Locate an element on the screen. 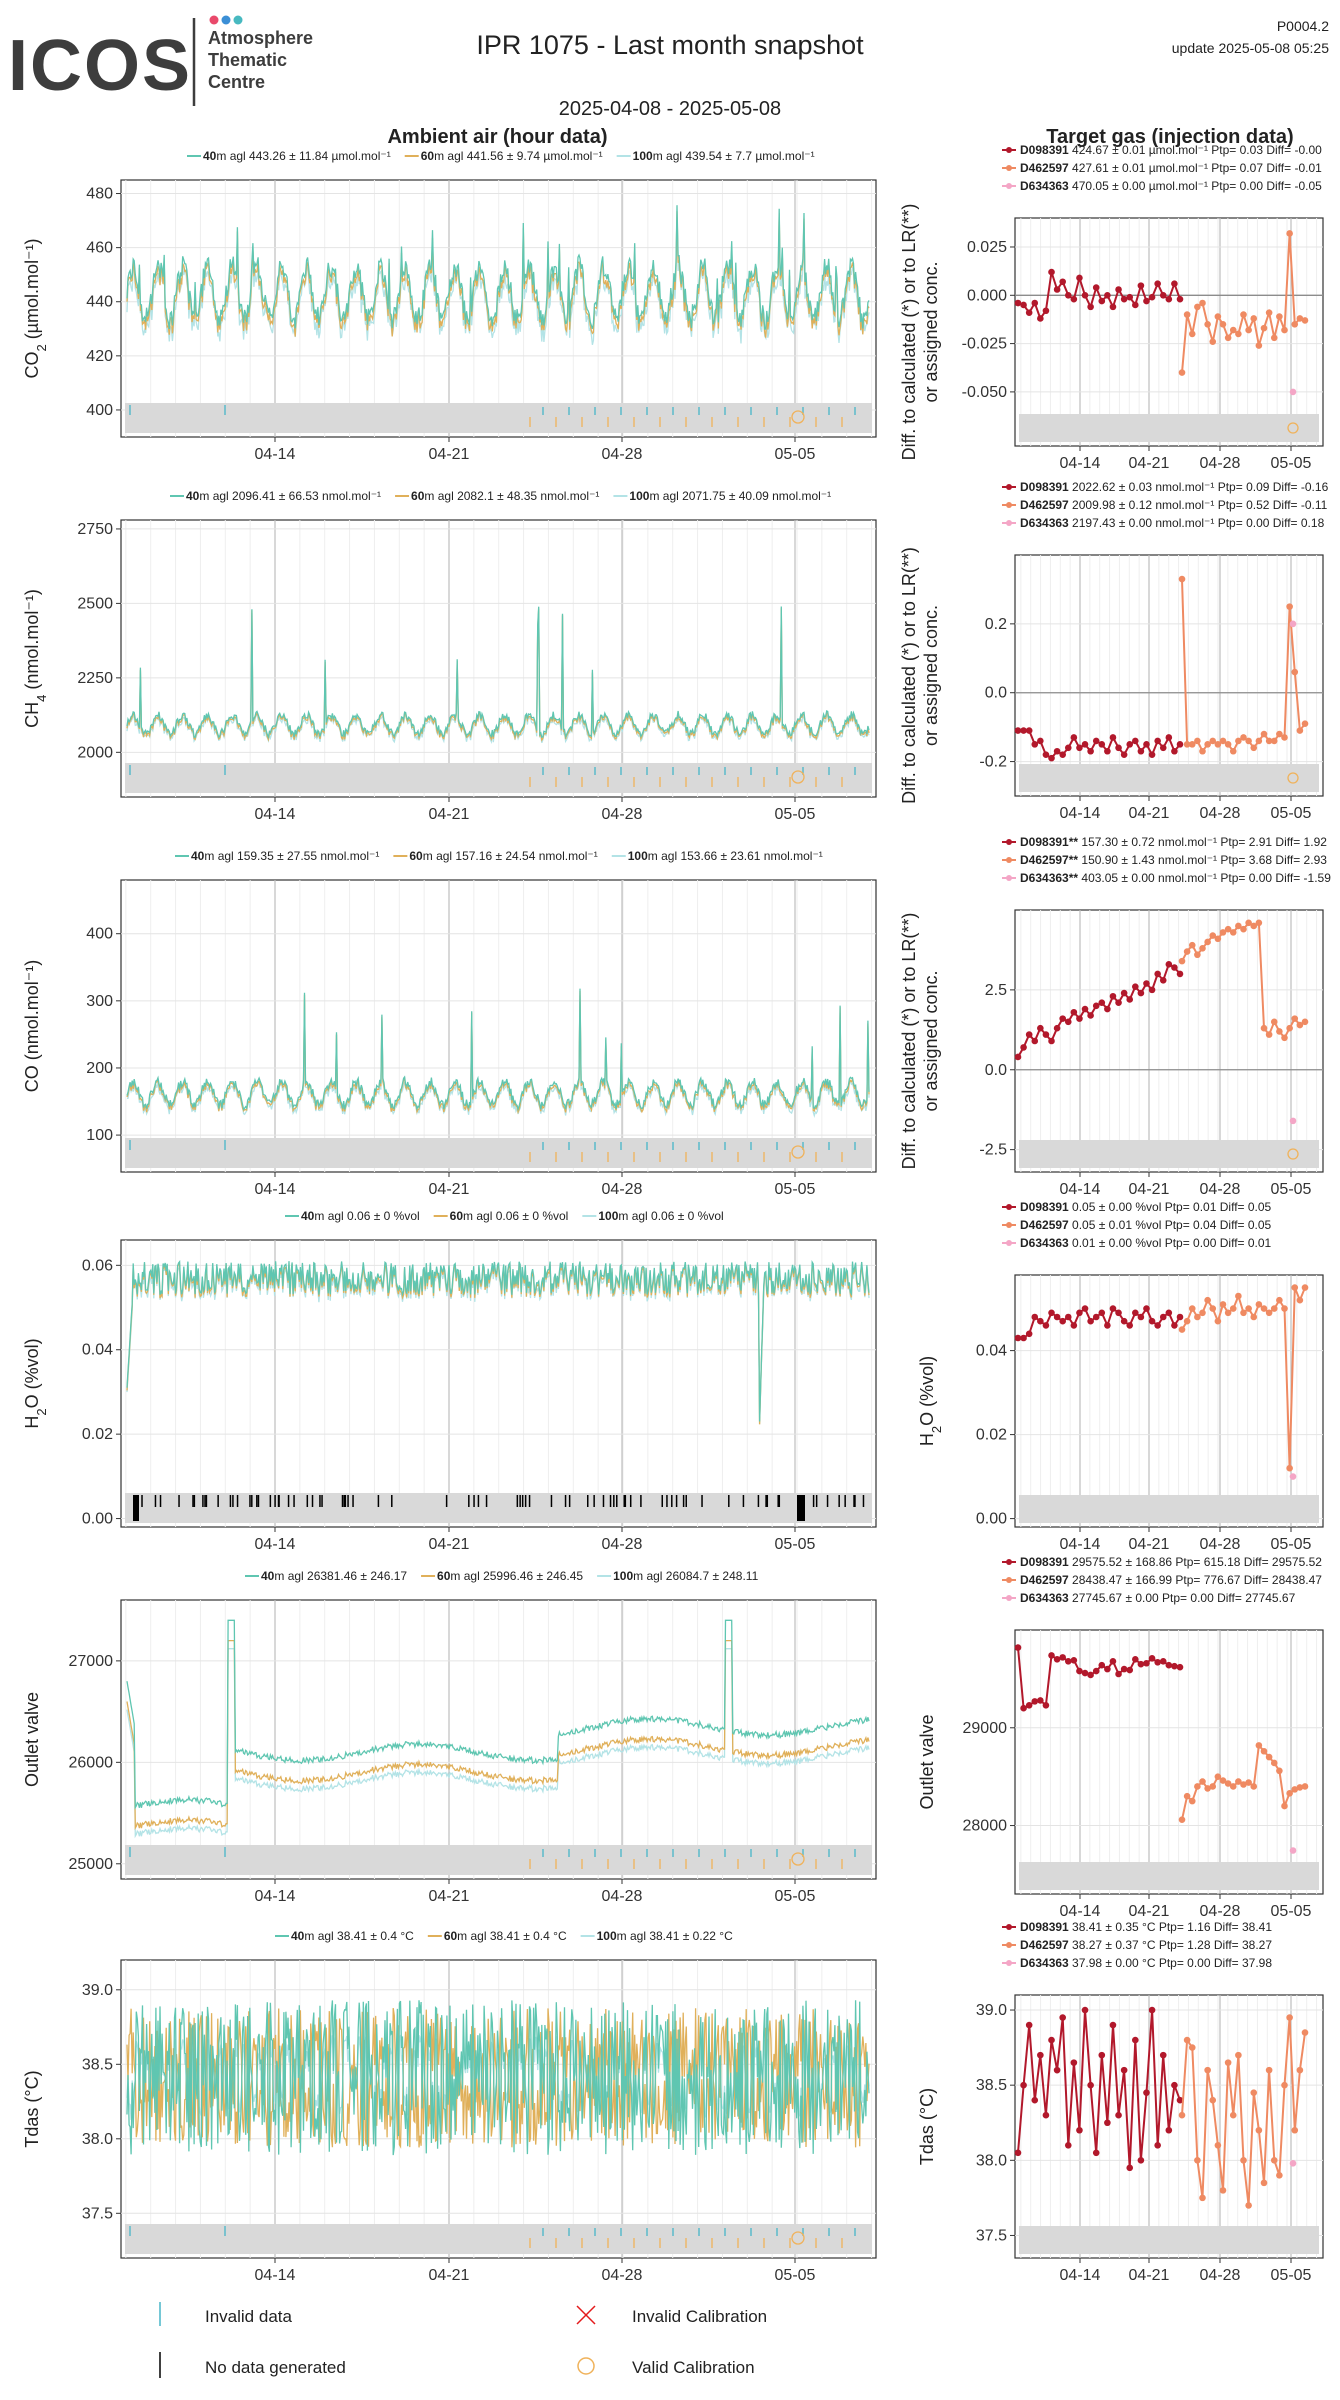 This screenshot has height=2400, width=1340. y-tick-label: 0.00 is located at coordinates (97, 1519).